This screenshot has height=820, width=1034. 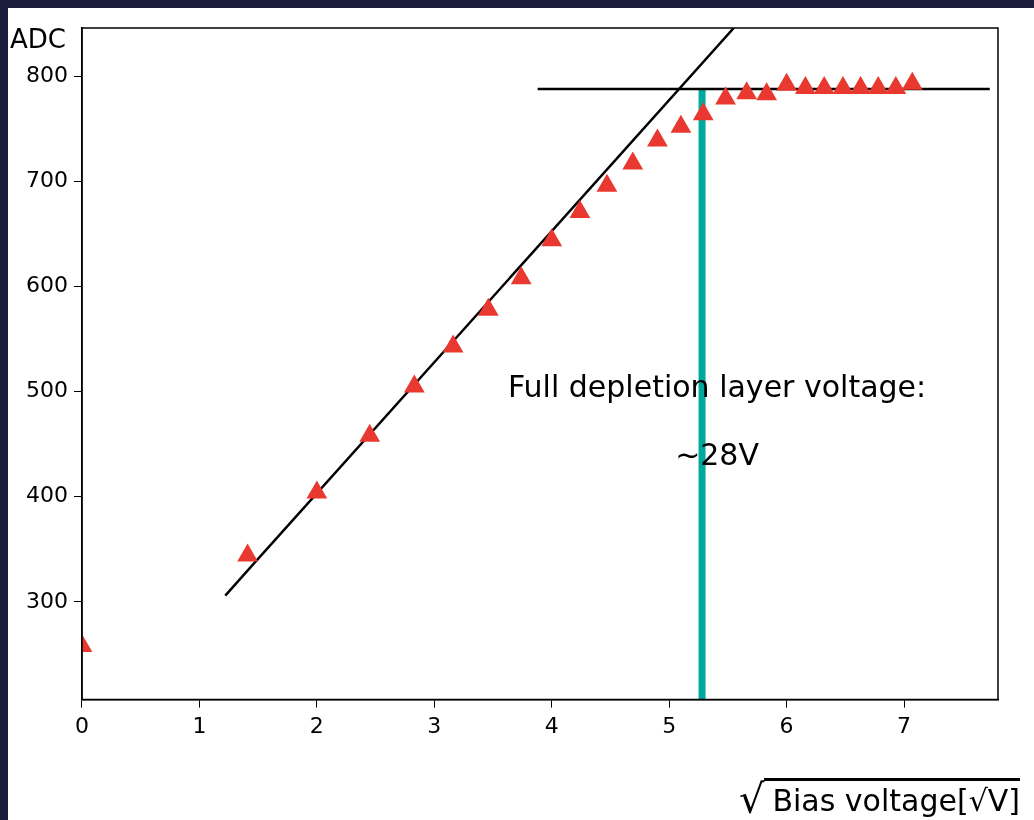 What do you see at coordinates (434, 725) in the screenshot?
I see `x-tick-label: 3` at bounding box center [434, 725].